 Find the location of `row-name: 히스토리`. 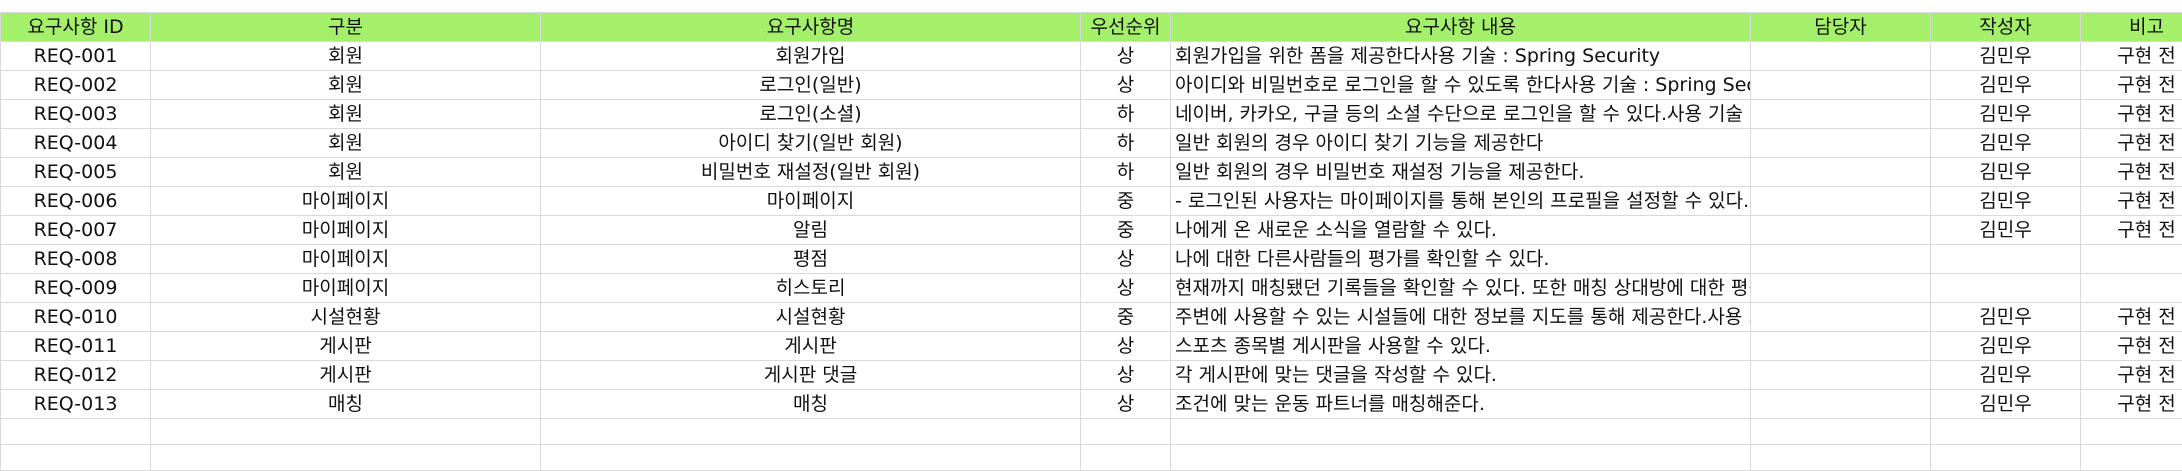

row-name: 히스토리 is located at coordinates (811, 288).